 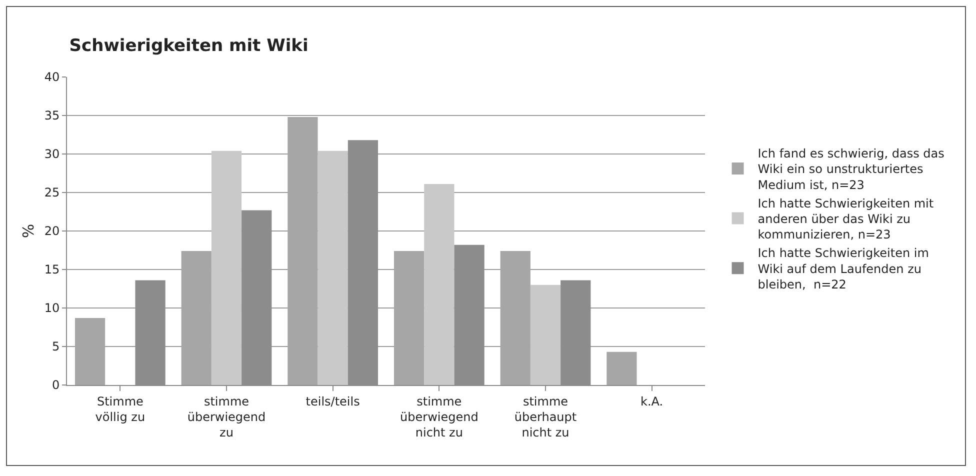 What do you see at coordinates (851, 169) in the screenshot?
I see `legend-label: Ich fand es schwierig, dass das Wiki ein so unstrukturiertes Medium ist, n=23` at bounding box center [851, 169].